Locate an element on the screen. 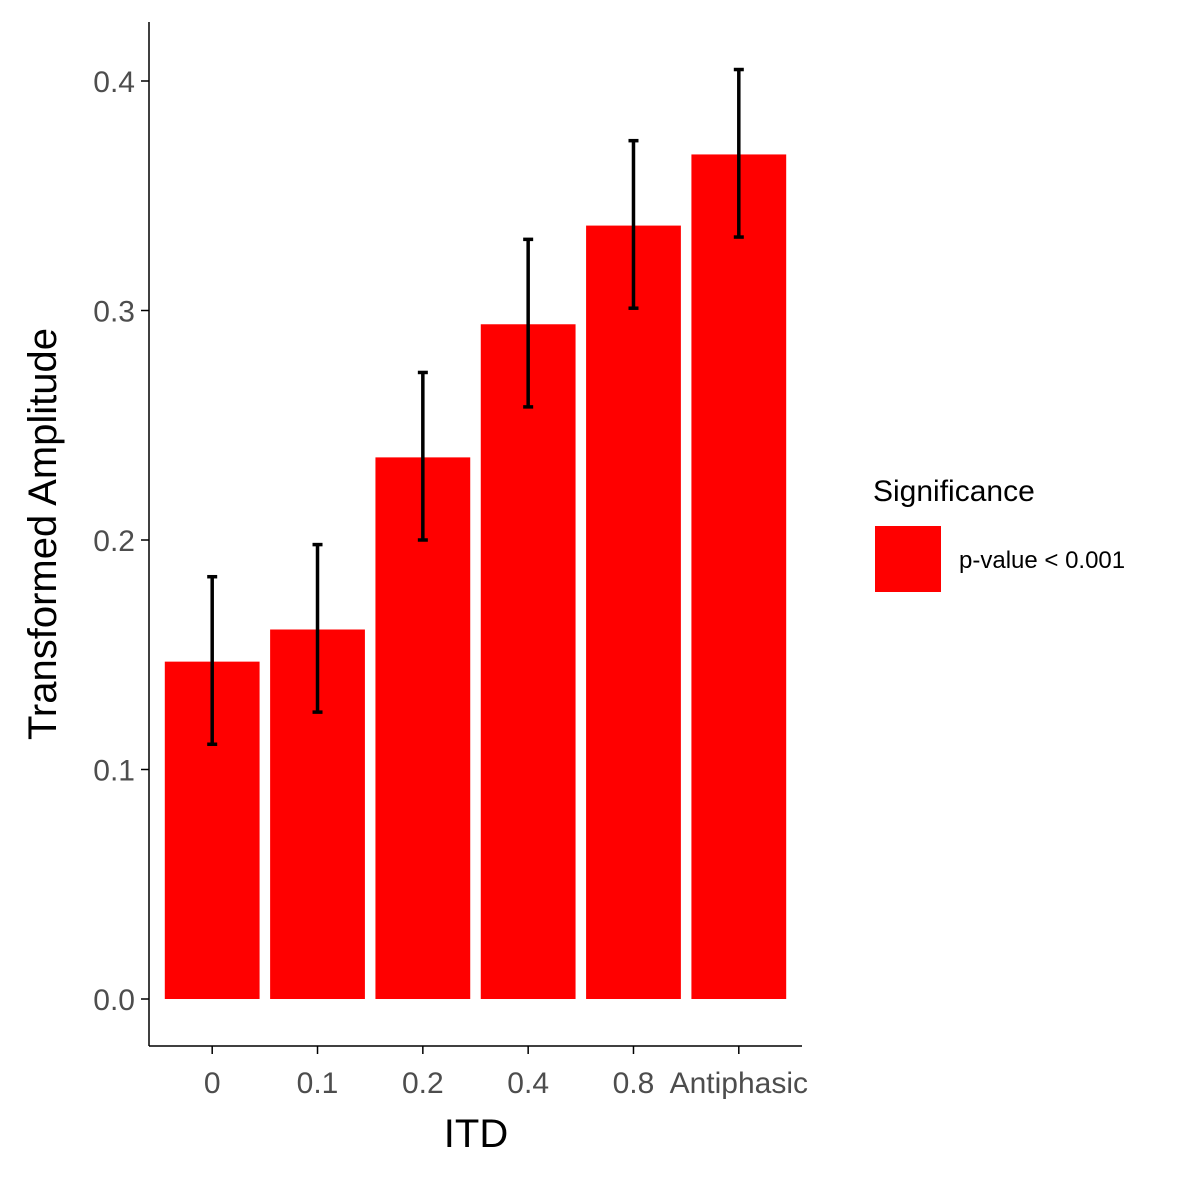 The image size is (1181, 1181). y-tick-label: 0.1 is located at coordinates (114, 771).